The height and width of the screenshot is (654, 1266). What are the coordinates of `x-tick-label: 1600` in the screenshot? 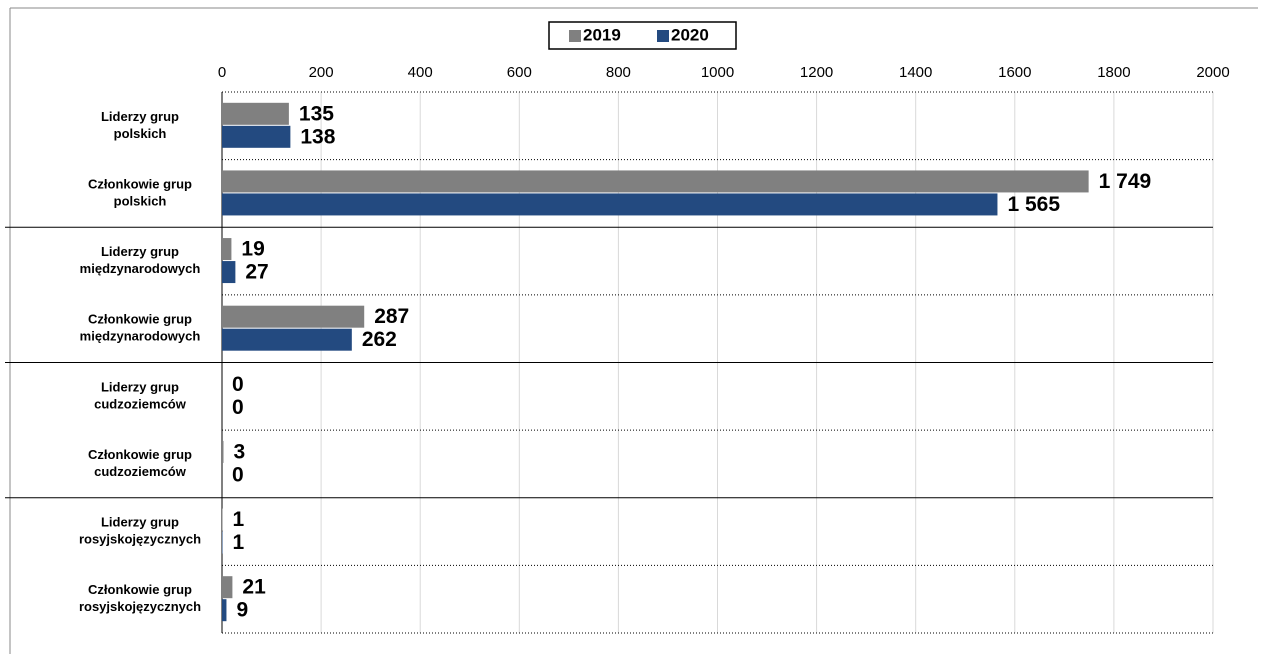 It's located at (1014, 72).